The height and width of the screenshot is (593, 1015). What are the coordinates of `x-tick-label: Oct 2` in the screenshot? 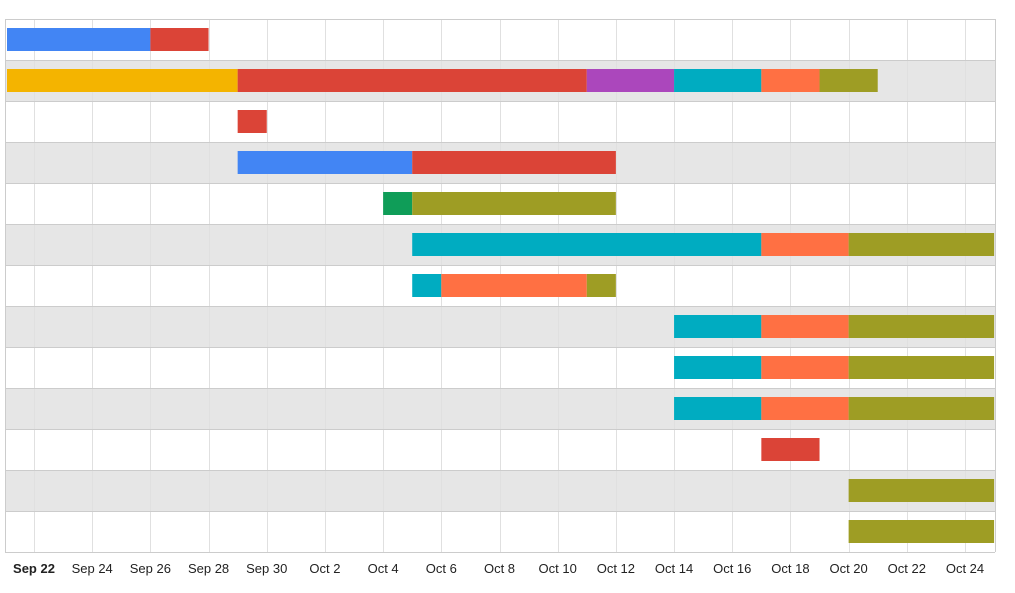 It's located at (324, 568).